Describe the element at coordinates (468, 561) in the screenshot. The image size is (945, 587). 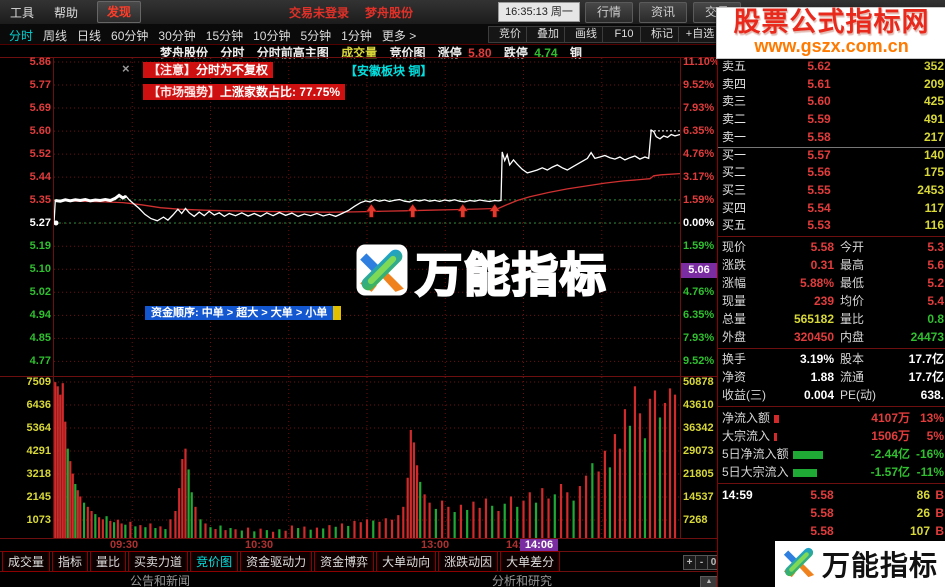
I see `indicator-tab-9: 涨跌动因` at that location.